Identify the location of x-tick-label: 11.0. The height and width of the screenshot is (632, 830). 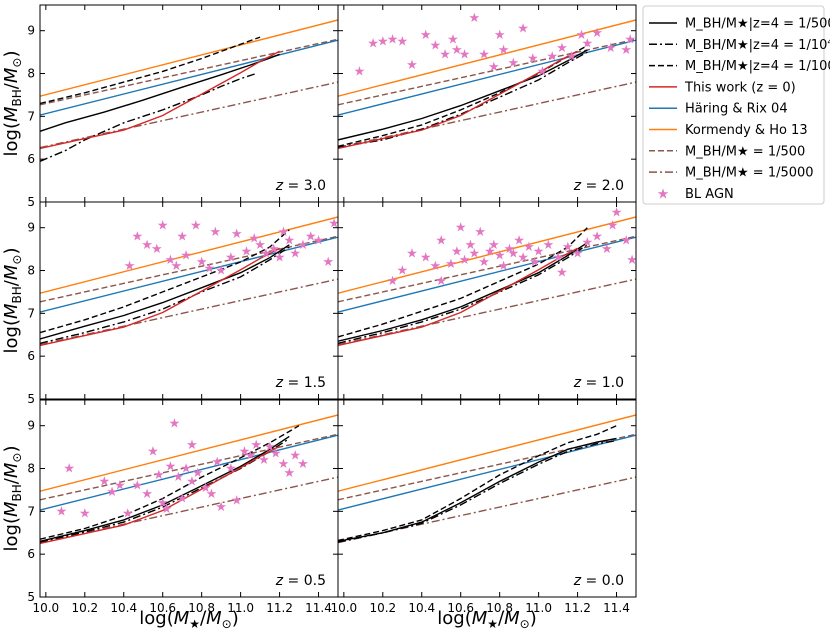
(538, 608).